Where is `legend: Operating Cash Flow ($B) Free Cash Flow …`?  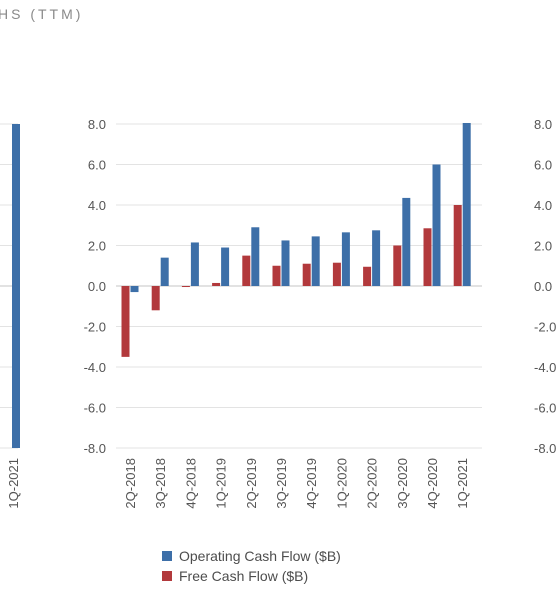
legend: Operating Cash Flow ($B) Free Cash Flow … is located at coordinates (251, 566).